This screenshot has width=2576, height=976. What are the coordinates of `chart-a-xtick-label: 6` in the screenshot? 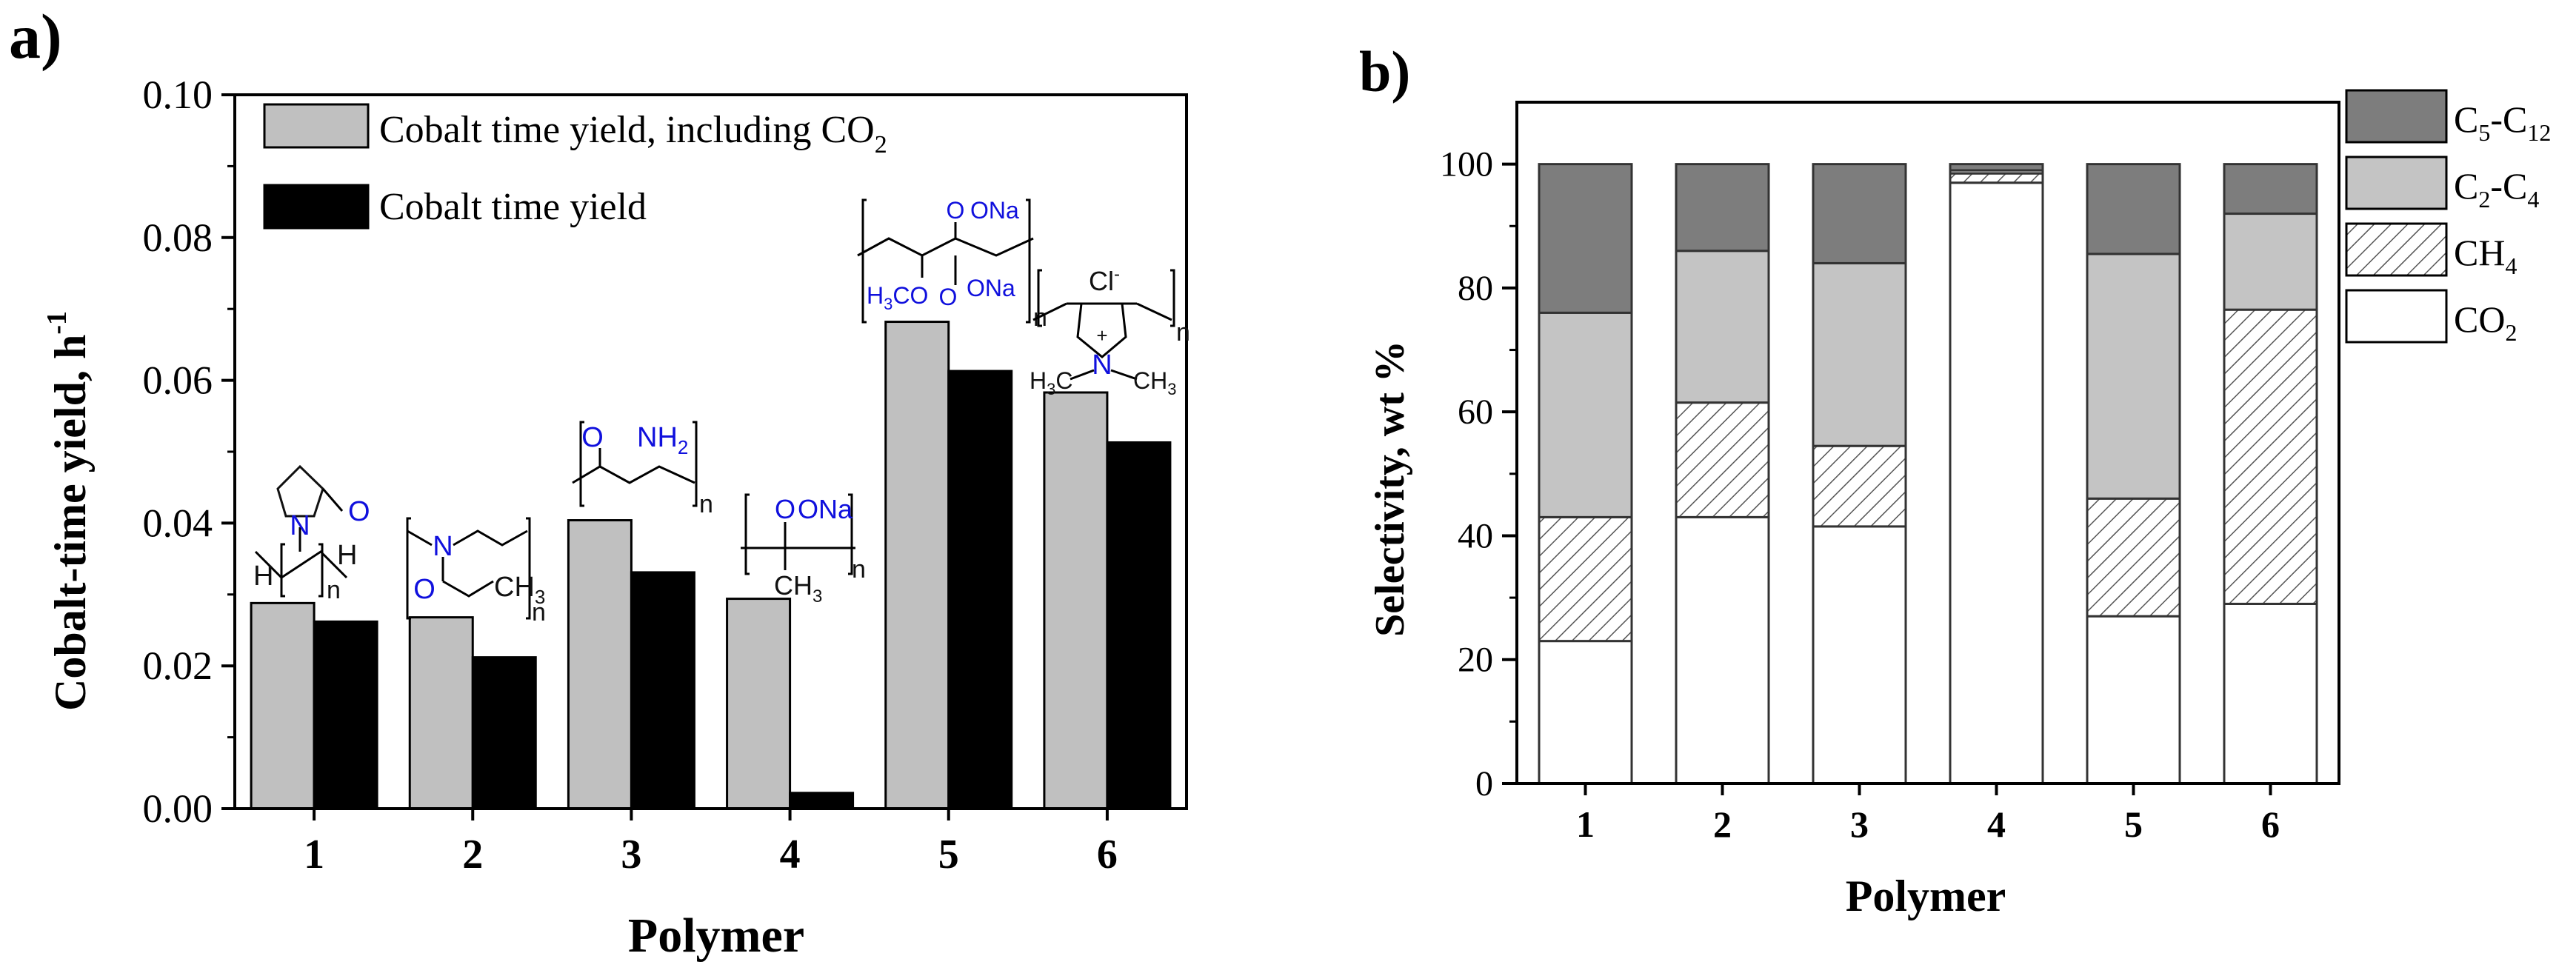 It's located at (1107, 855).